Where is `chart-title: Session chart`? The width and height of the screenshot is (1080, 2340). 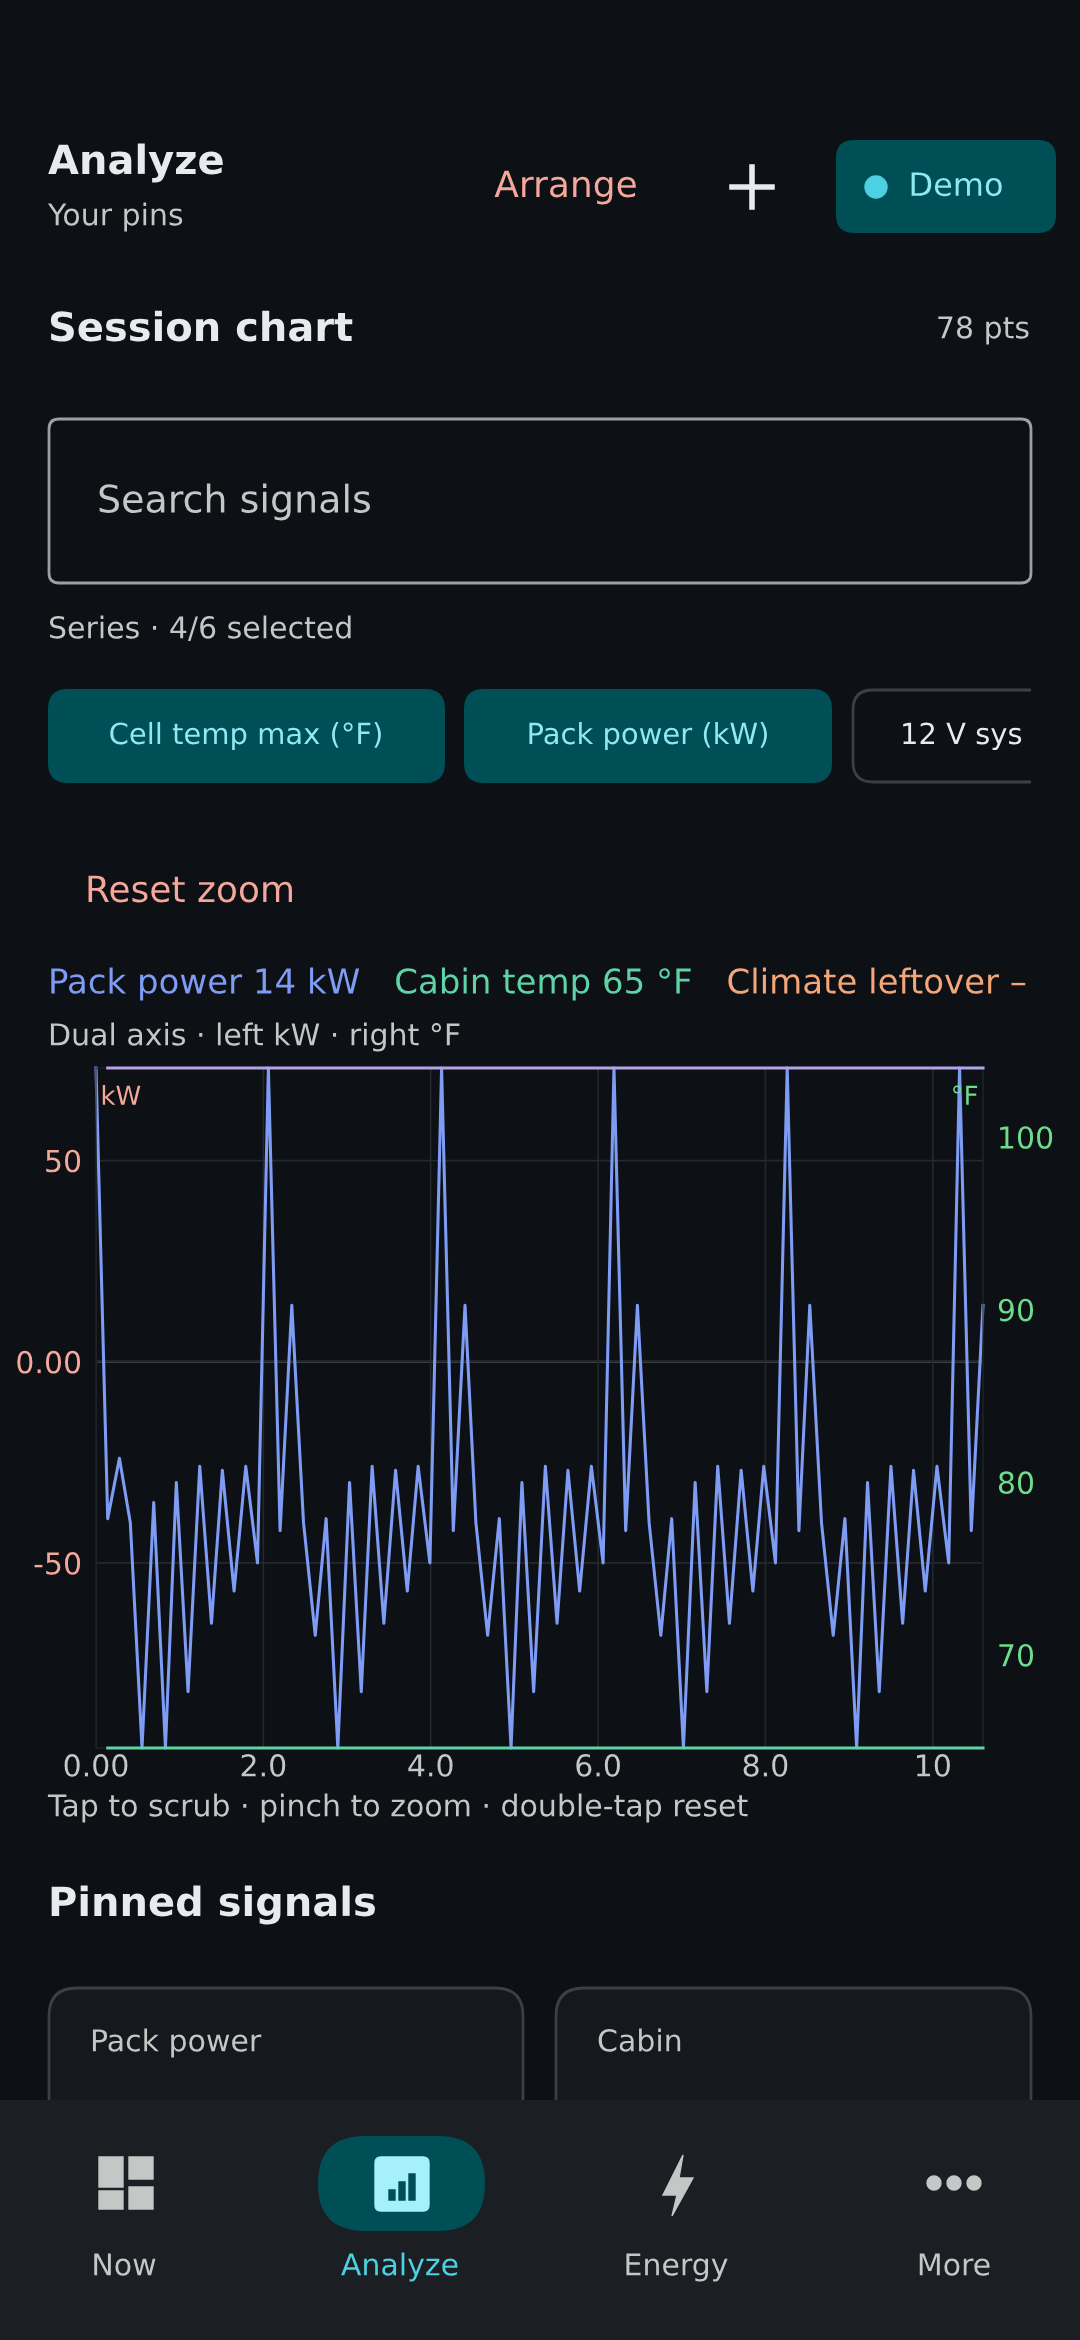 chart-title: Session chart is located at coordinates (201, 326).